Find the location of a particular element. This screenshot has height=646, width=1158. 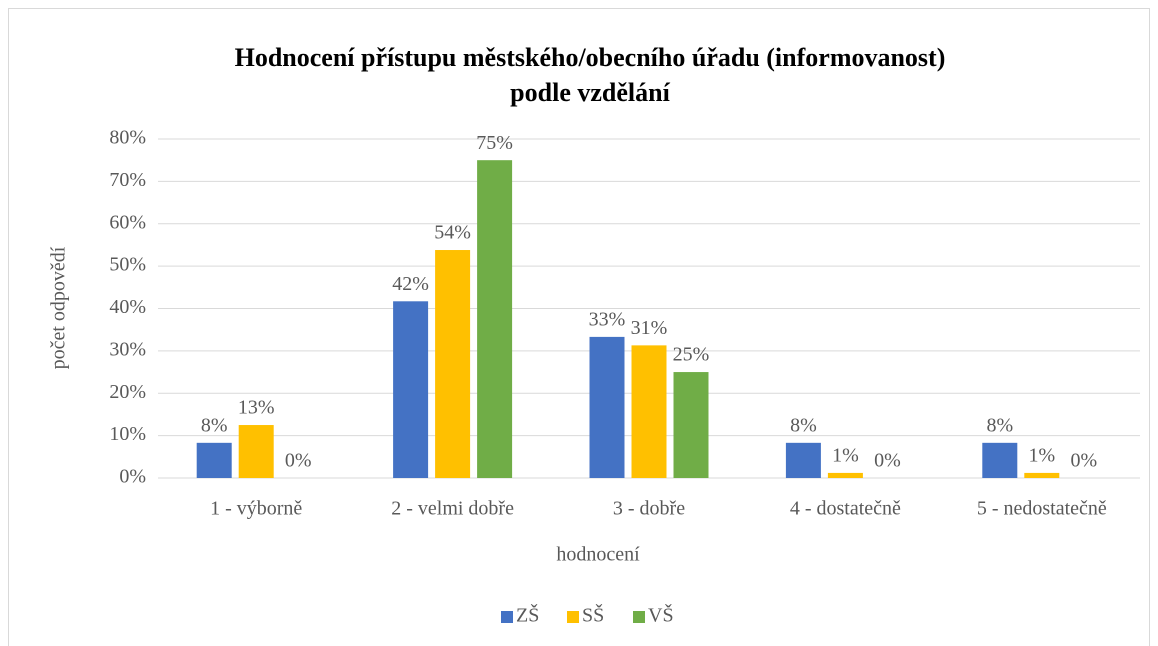

y-tick-label: 70% is located at coordinates (127, 180).